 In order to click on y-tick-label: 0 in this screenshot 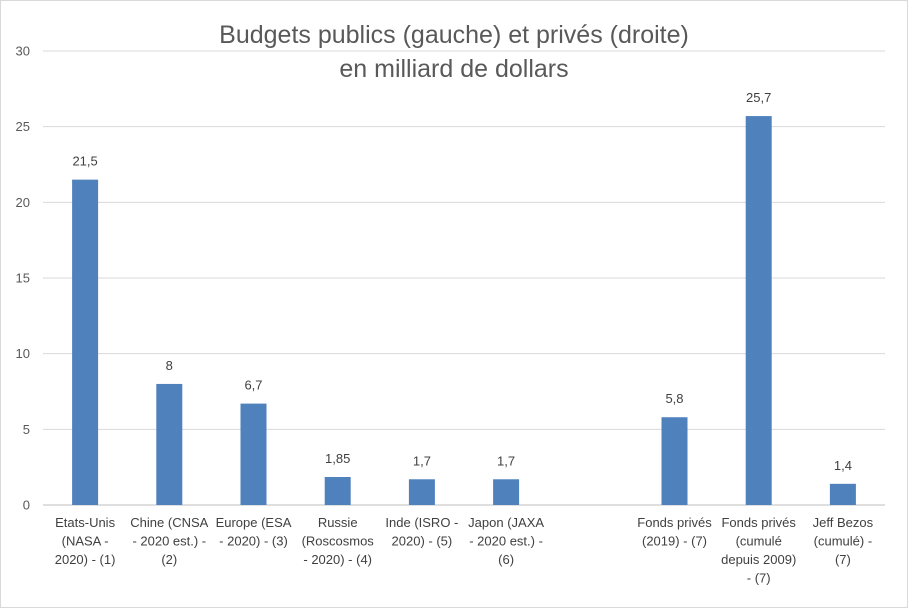, I will do `click(26, 505)`.